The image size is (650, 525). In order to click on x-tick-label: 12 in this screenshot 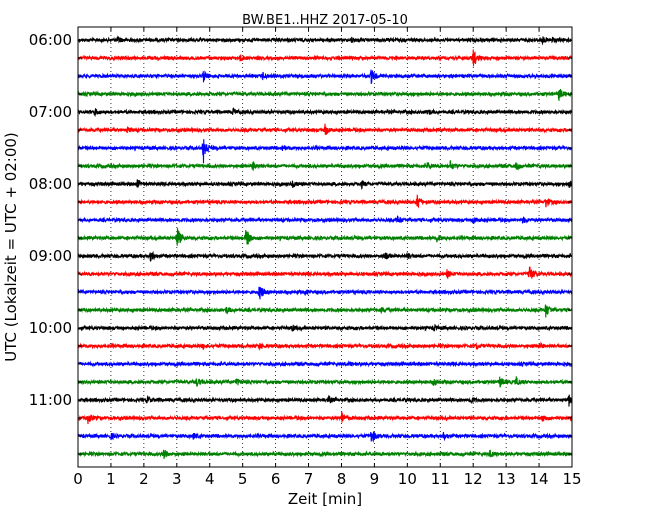, I will do `click(473, 479)`.